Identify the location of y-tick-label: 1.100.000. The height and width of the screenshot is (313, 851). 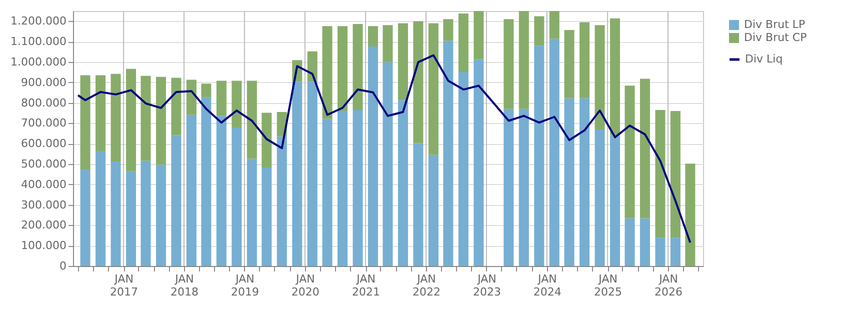
(38, 41).